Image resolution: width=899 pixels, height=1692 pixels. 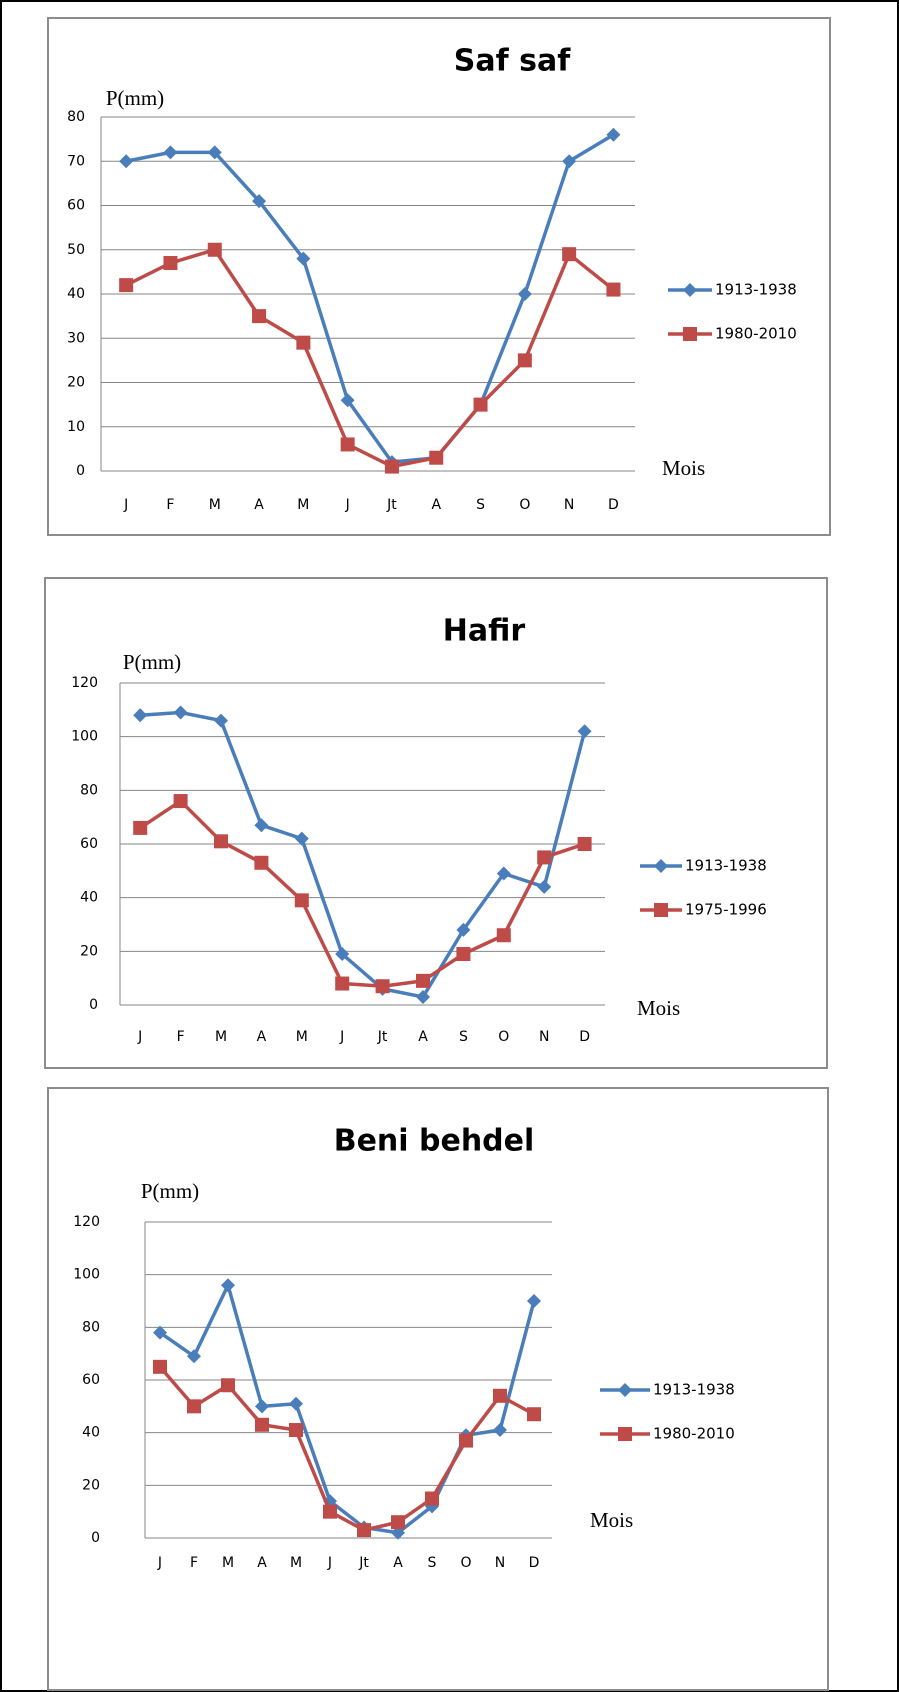 I want to click on y-tick-label: 10, so click(x=76, y=427).